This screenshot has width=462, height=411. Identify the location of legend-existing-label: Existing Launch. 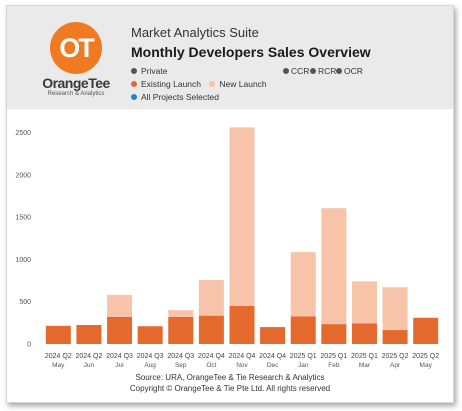
(171, 84).